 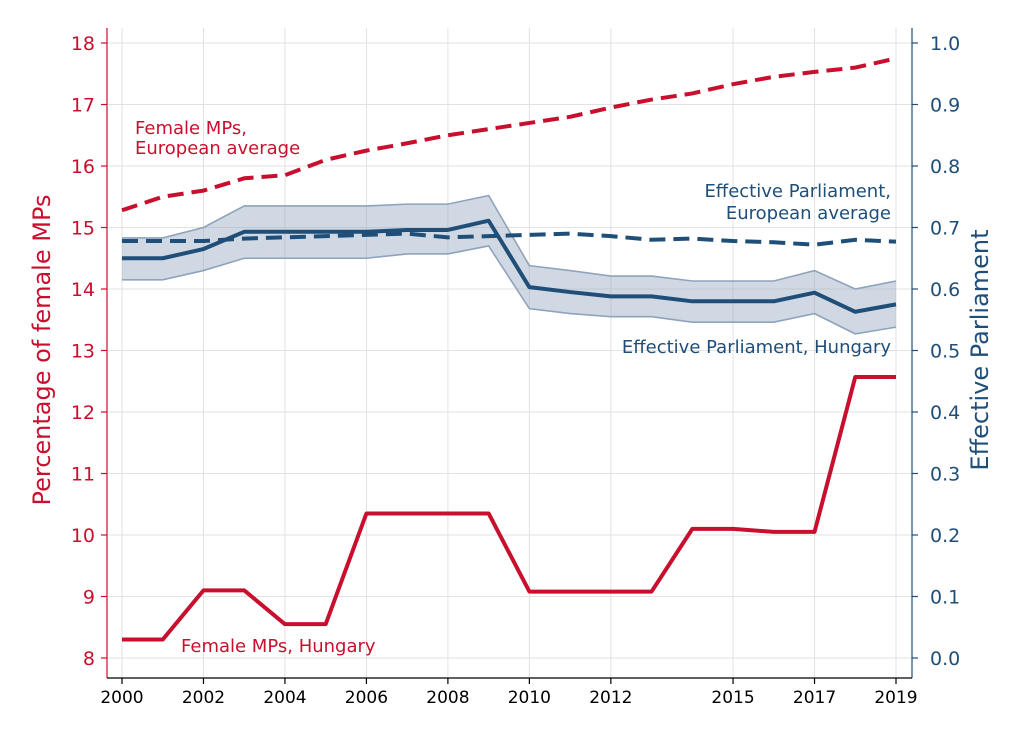 I want to click on tick-label-left: 11, so click(x=83, y=475).